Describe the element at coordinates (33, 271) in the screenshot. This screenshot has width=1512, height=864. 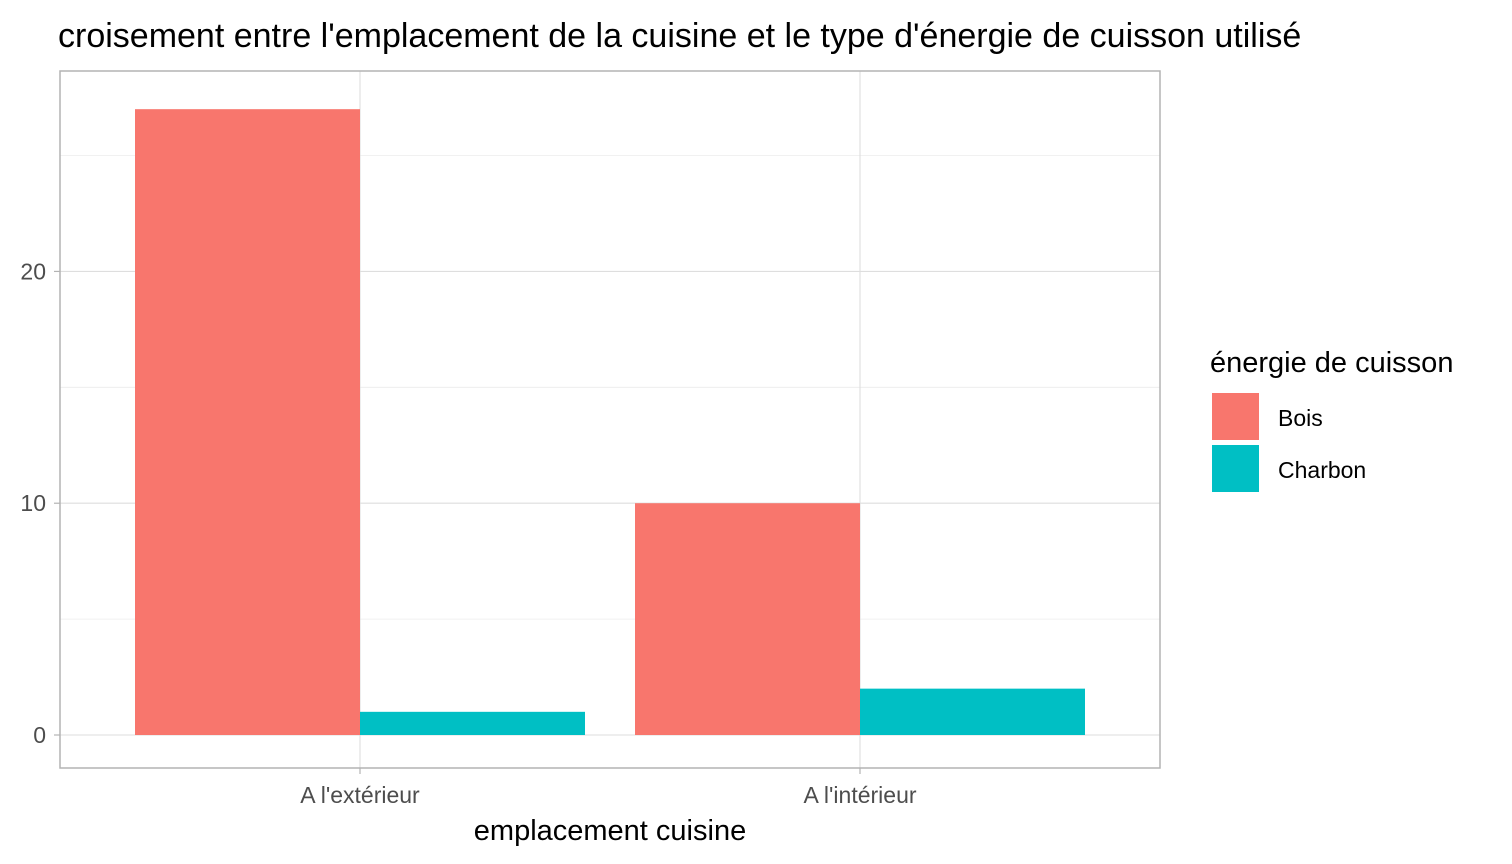
I see `y-tick-label: 20` at that location.